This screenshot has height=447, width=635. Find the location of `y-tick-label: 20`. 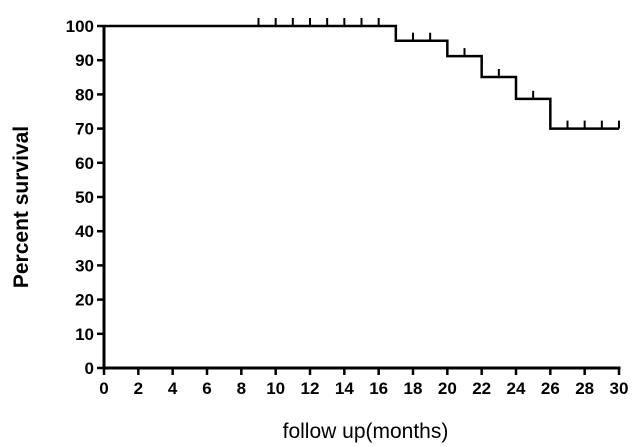

y-tick-label: 20 is located at coordinates (84, 300).